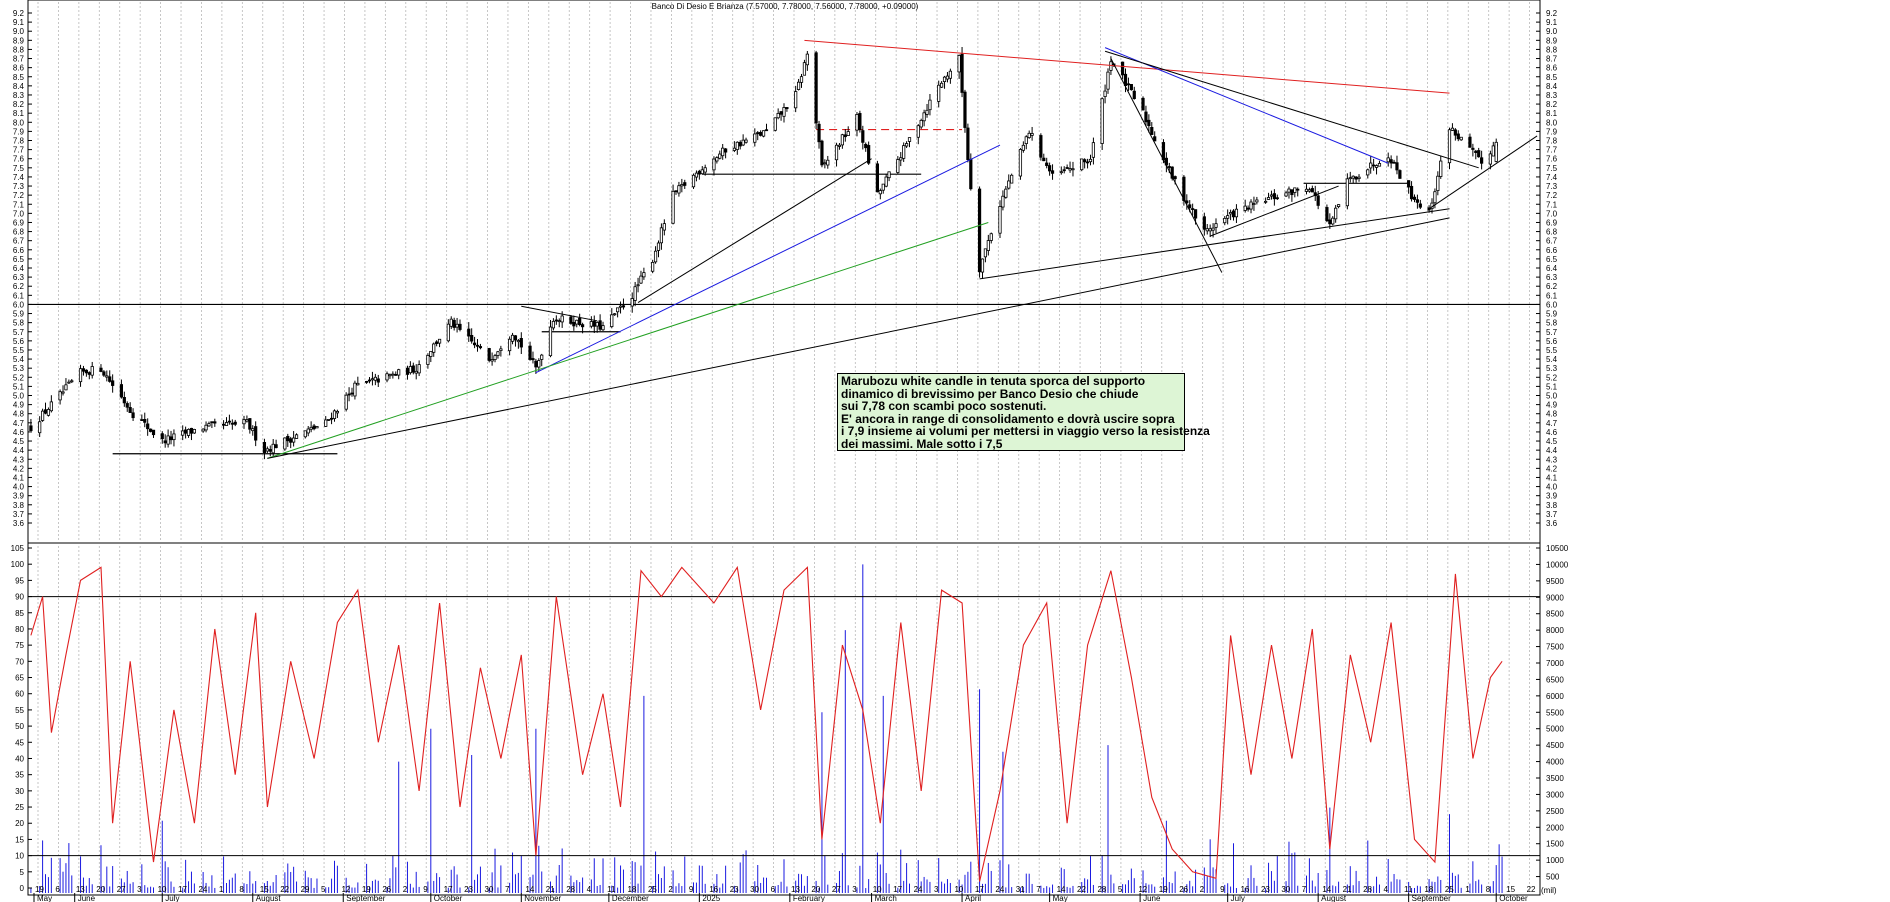  Describe the element at coordinates (1496, 151) in the screenshot. I see `candle-body-last` at that location.